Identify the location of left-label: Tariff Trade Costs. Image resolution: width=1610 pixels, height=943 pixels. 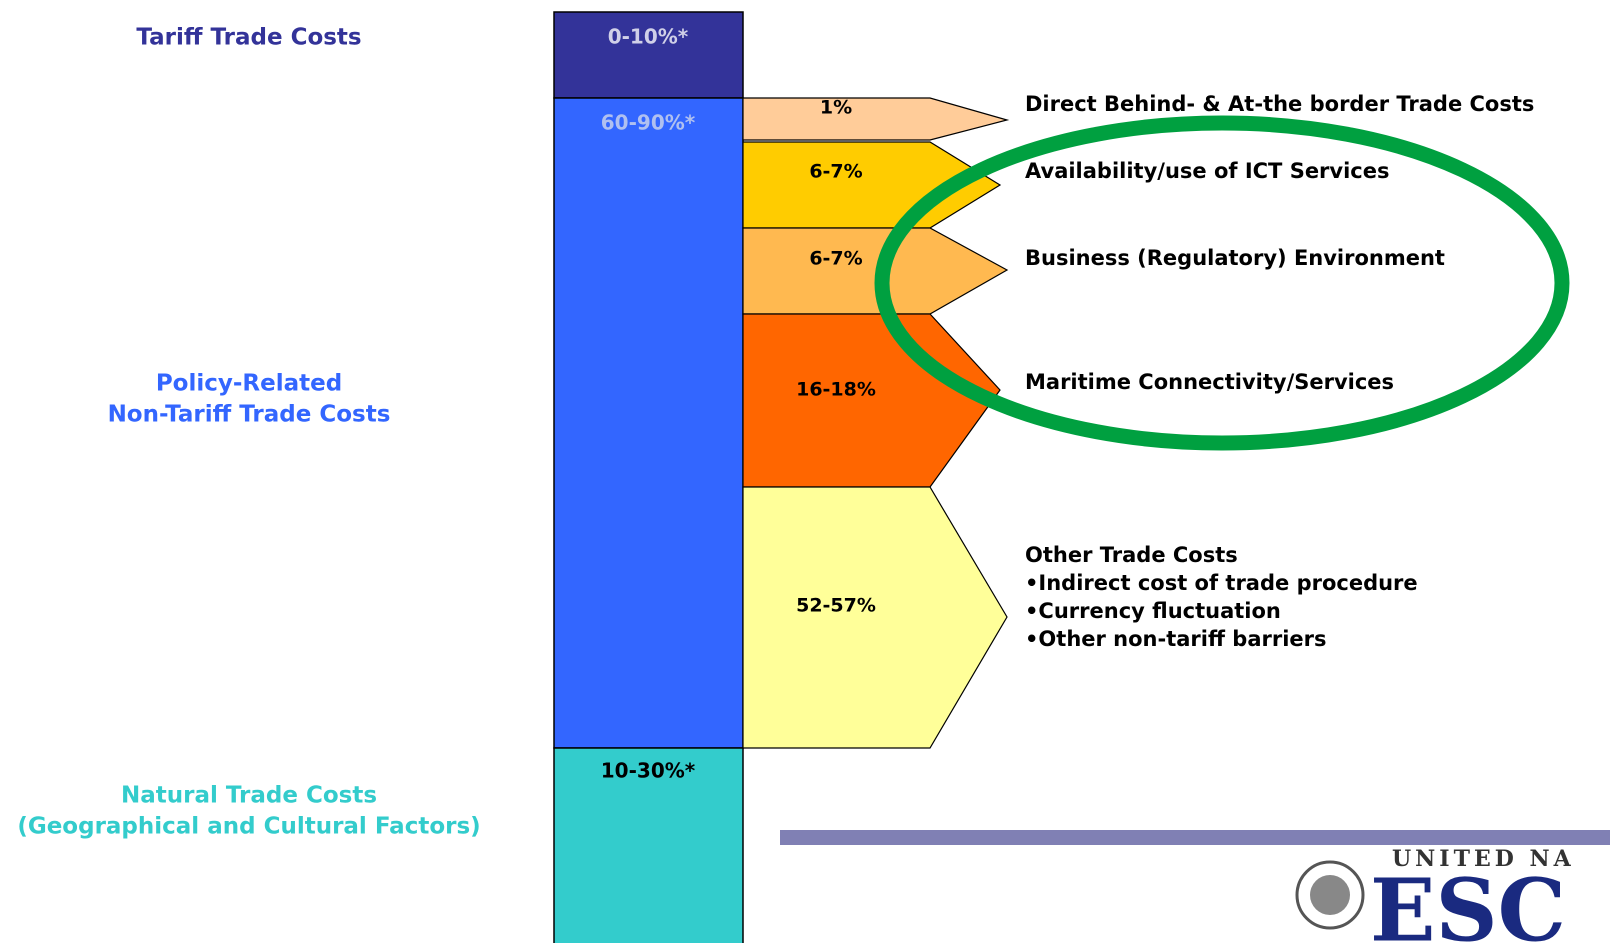
(248, 38).